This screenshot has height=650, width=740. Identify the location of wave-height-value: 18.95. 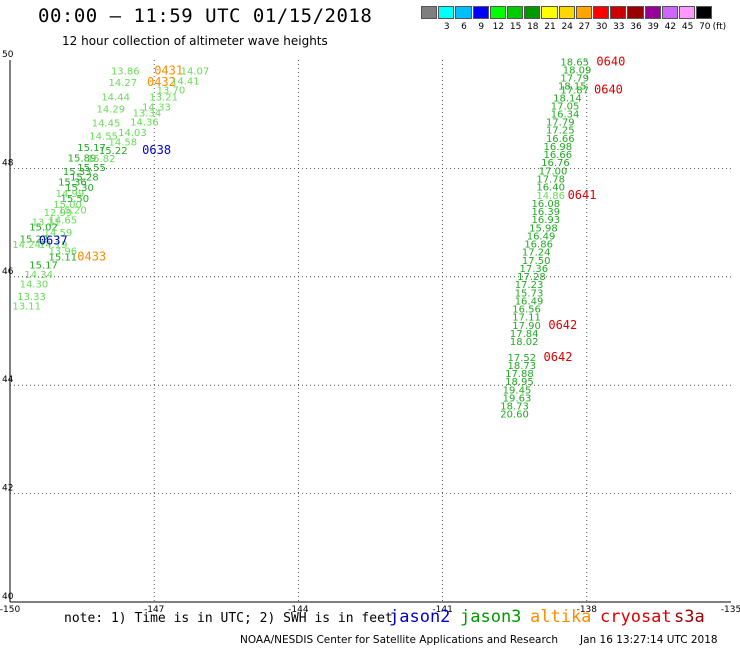
(519, 382).